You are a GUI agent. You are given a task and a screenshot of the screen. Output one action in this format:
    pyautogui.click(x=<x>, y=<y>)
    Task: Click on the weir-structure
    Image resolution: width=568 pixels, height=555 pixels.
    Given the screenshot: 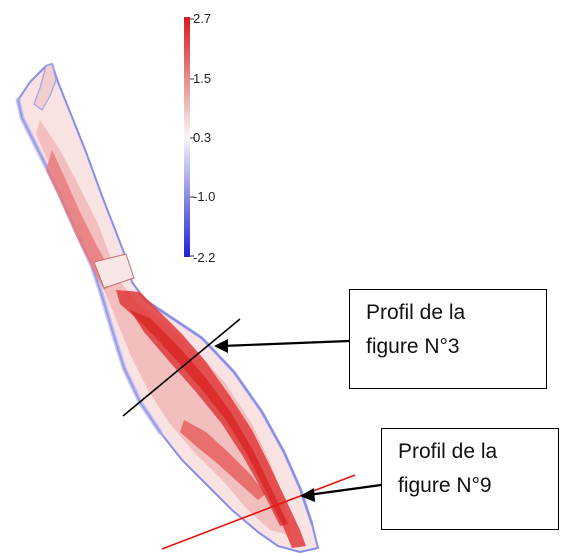 What is the action you would take?
    pyautogui.click(x=114, y=271)
    